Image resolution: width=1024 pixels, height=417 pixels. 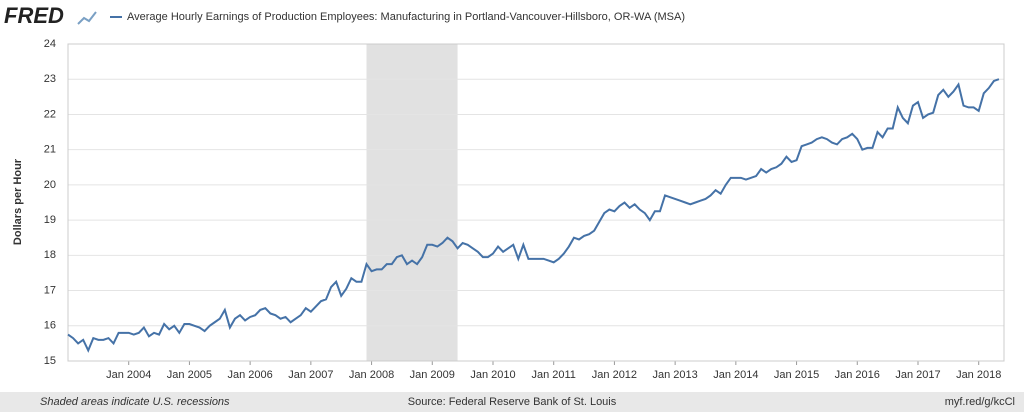 I want to click on x-tick-label: Jan 2009, so click(x=432, y=375).